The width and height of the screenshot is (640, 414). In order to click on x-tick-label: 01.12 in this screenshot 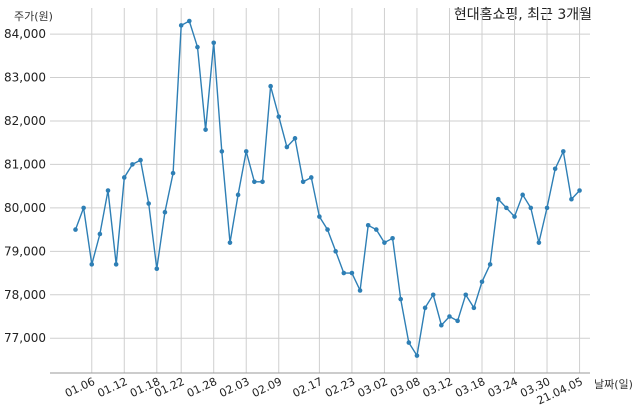, I will do `click(113, 387)`.